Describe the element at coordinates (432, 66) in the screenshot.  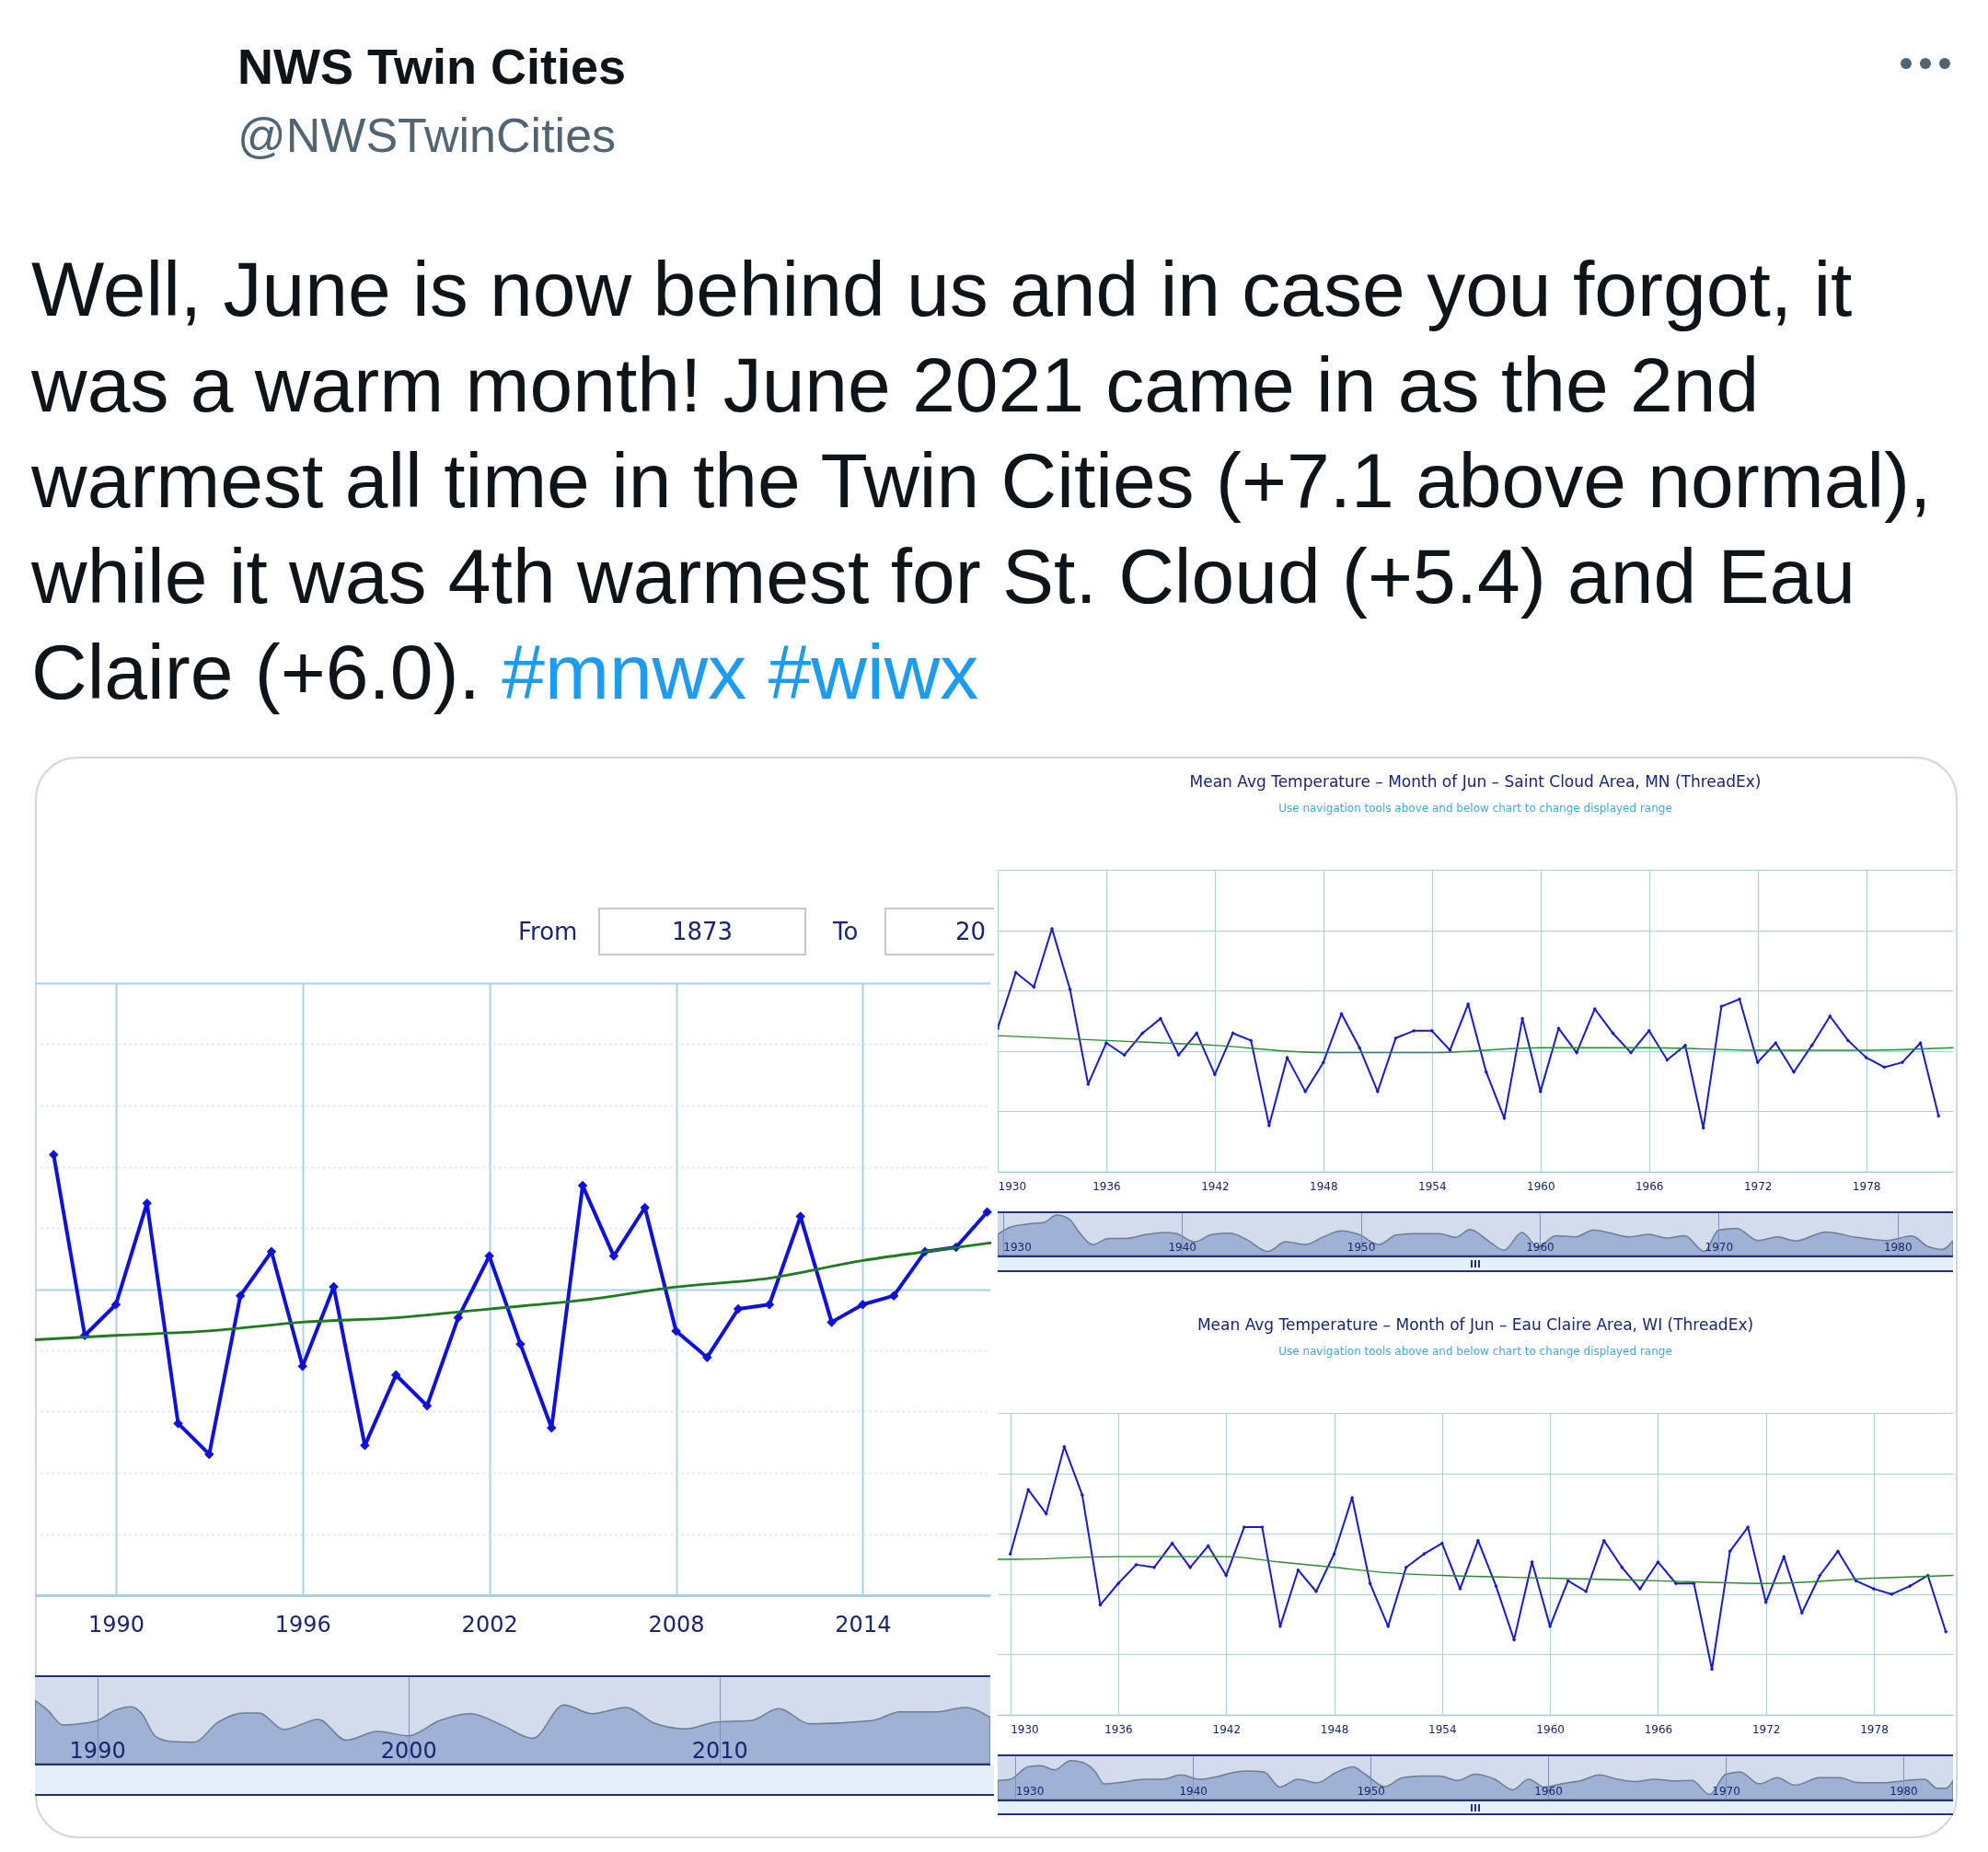
I see `text: NWS Twin Cities` at that location.